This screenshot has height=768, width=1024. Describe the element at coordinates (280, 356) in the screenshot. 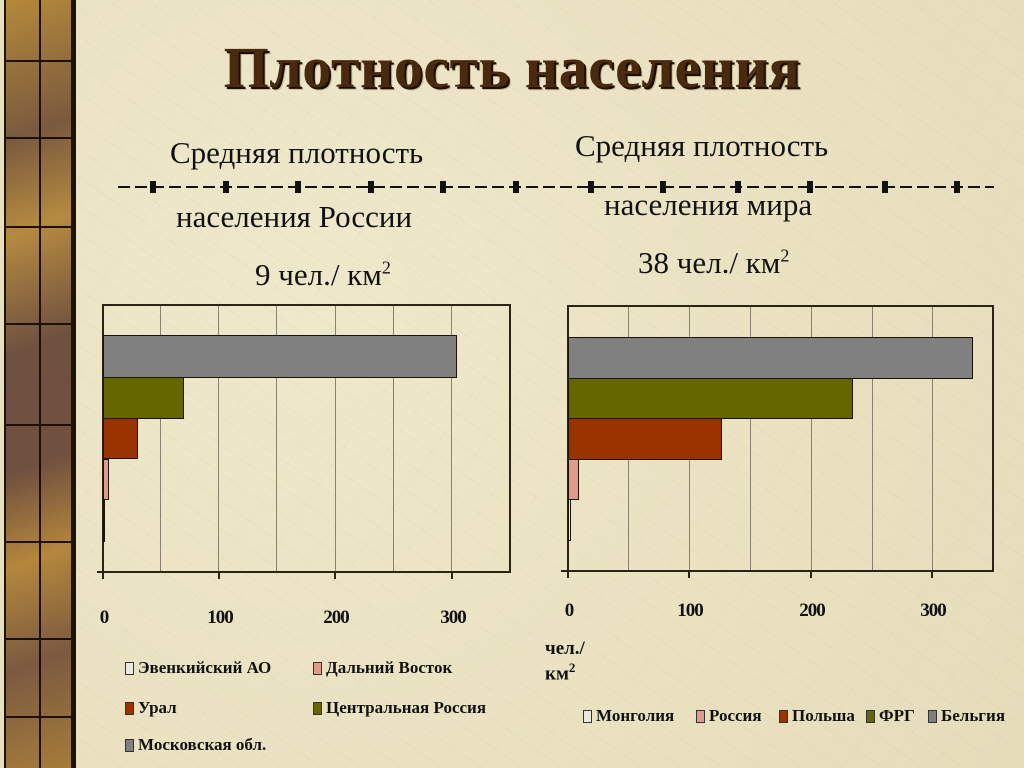

I see `bar-moscow-oblast` at that location.